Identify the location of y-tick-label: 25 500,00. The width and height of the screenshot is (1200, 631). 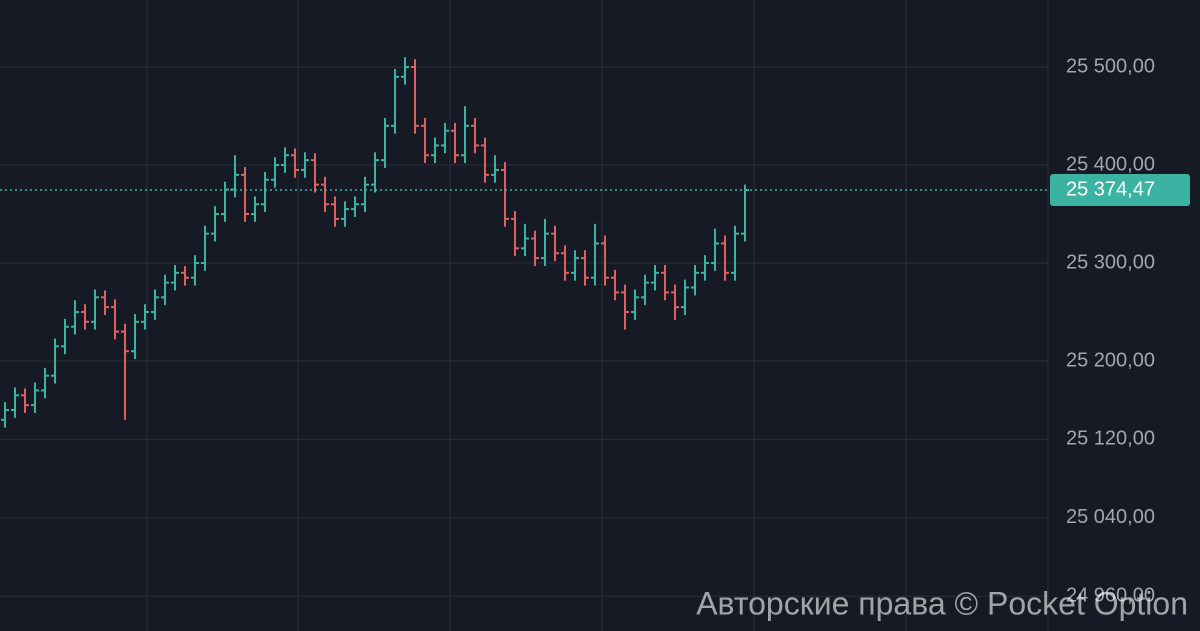
(1110, 66).